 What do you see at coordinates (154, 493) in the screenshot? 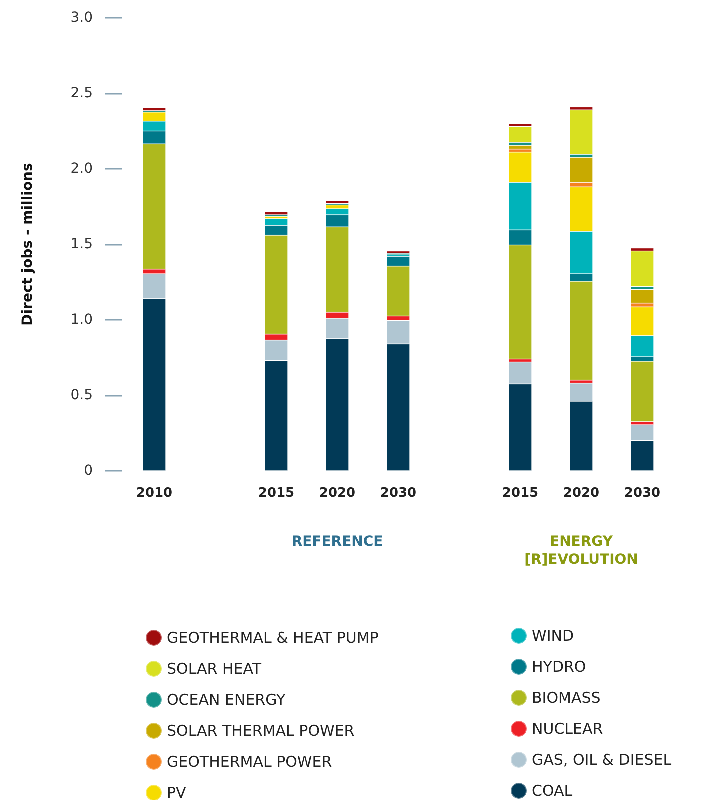
I see `x-tick-label: 2010` at bounding box center [154, 493].